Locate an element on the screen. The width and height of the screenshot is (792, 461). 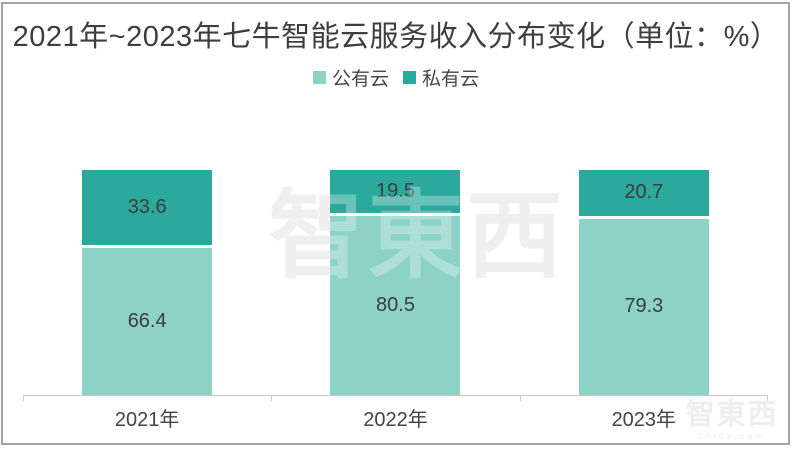
value-label-public-2022: 80.5 is located at coordinates (395, 305).